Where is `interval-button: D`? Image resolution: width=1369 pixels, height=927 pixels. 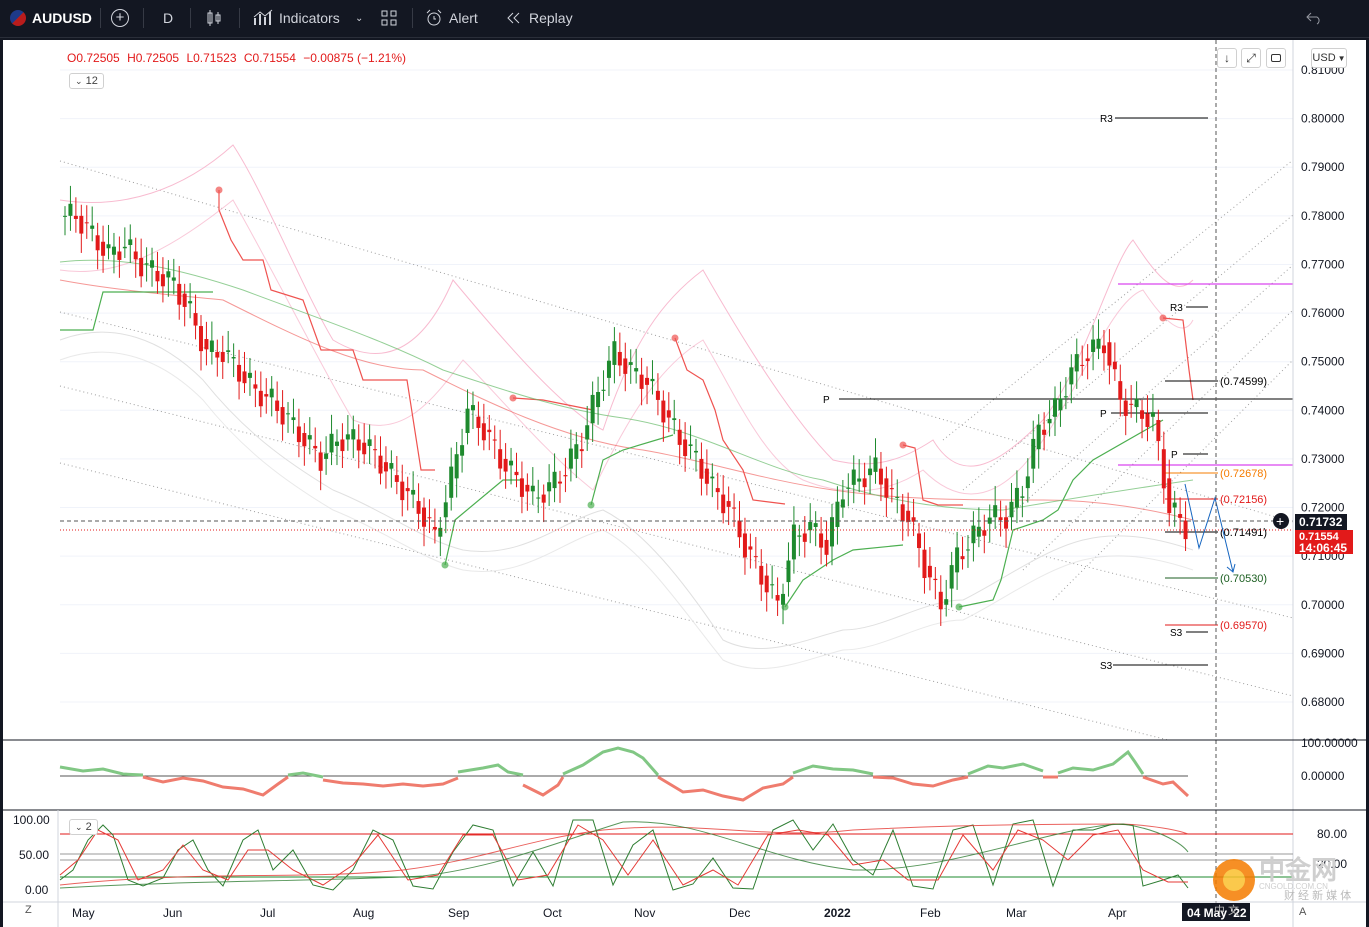 interval-button: D is located at coordinates (168, 18).